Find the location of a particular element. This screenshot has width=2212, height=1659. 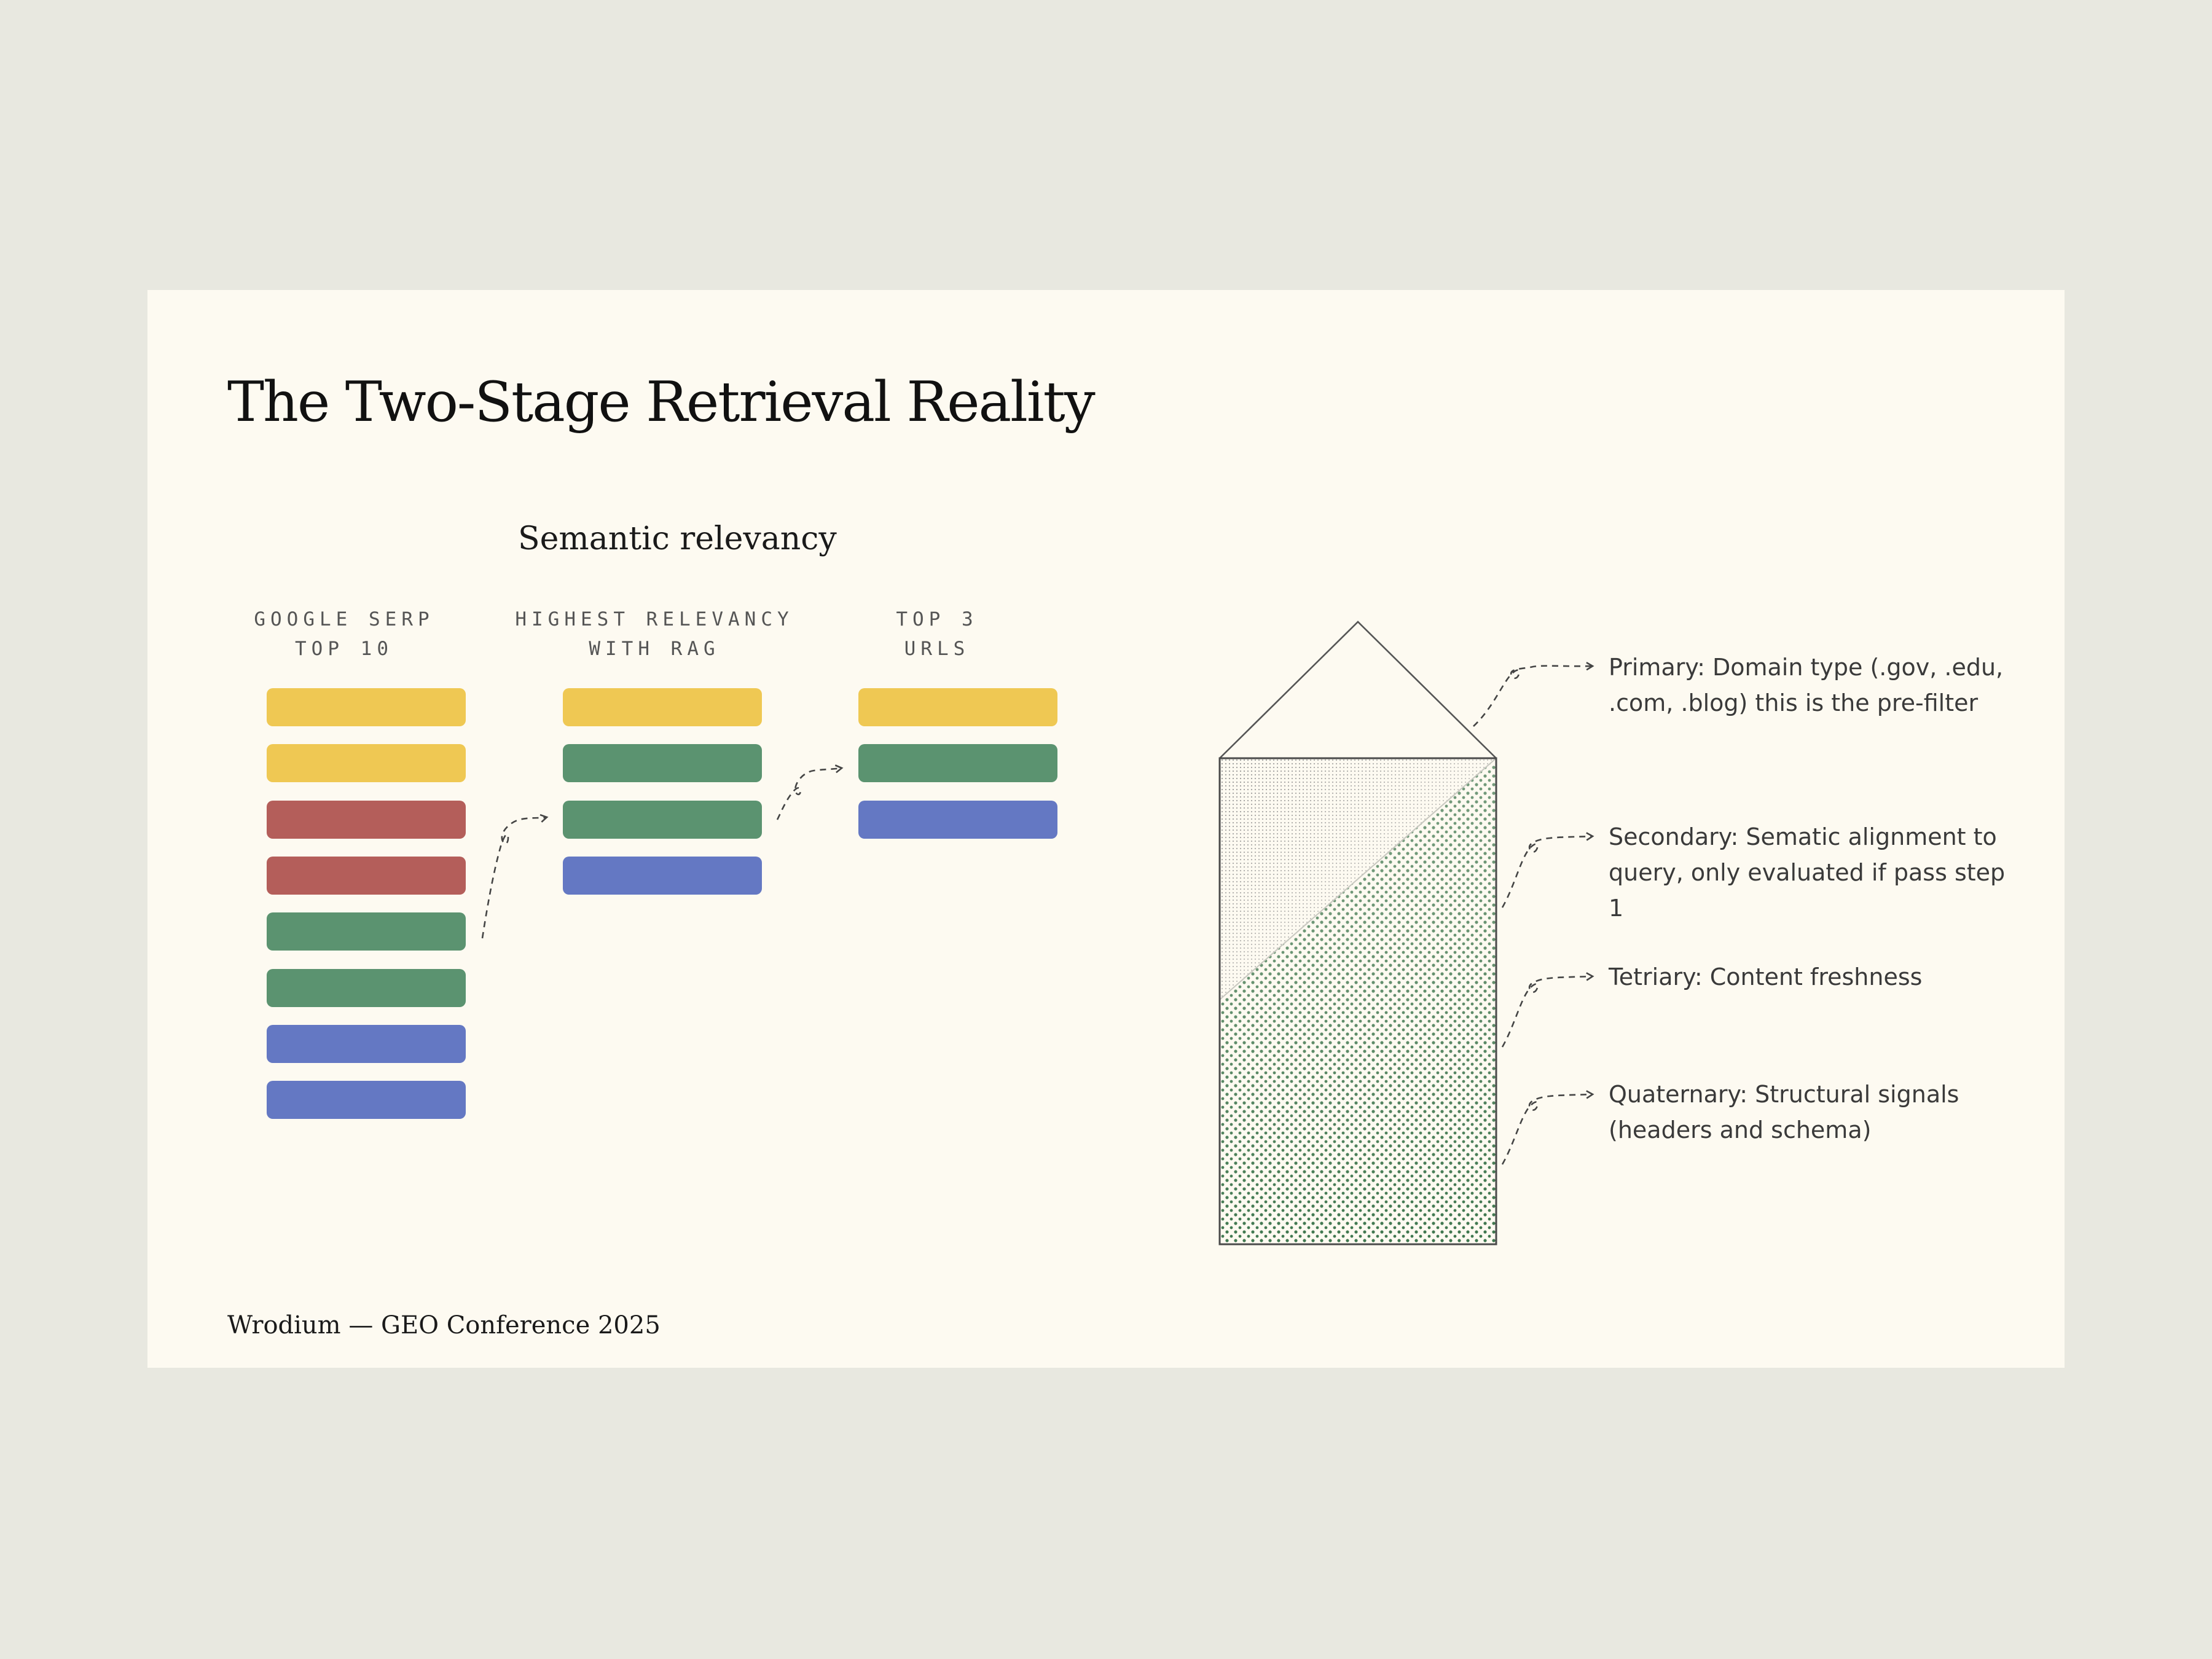

connector-secondary is located at coordinates (1547, 870).